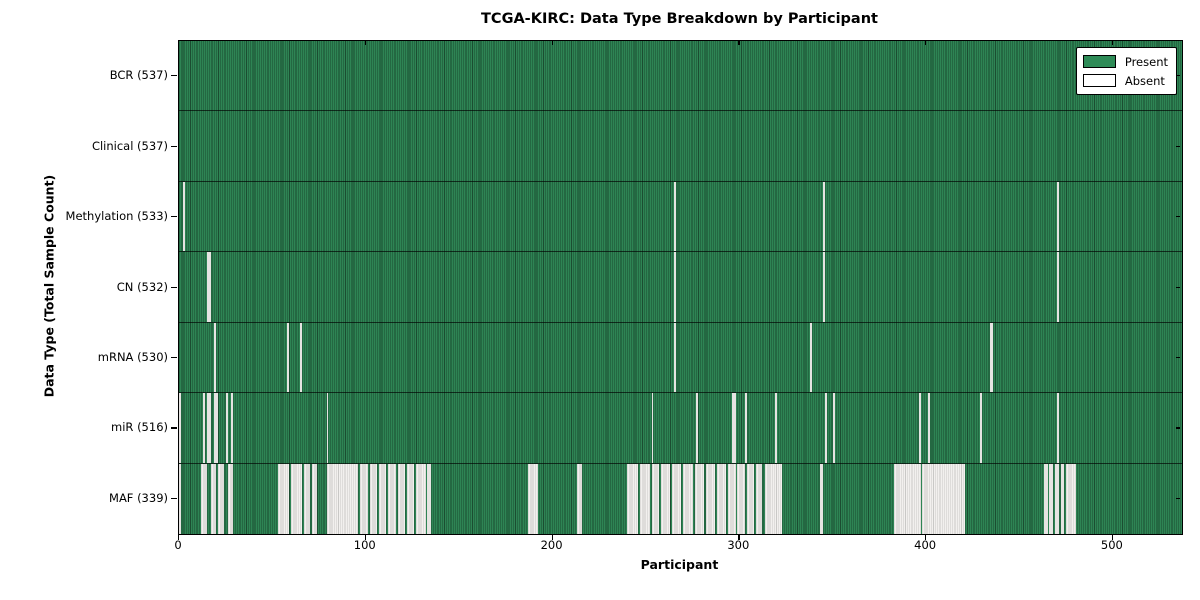 The height and width of the screenshot is (600, 1200). I want to click on row-label-mrna: mRNA (530), so click(132, 356).